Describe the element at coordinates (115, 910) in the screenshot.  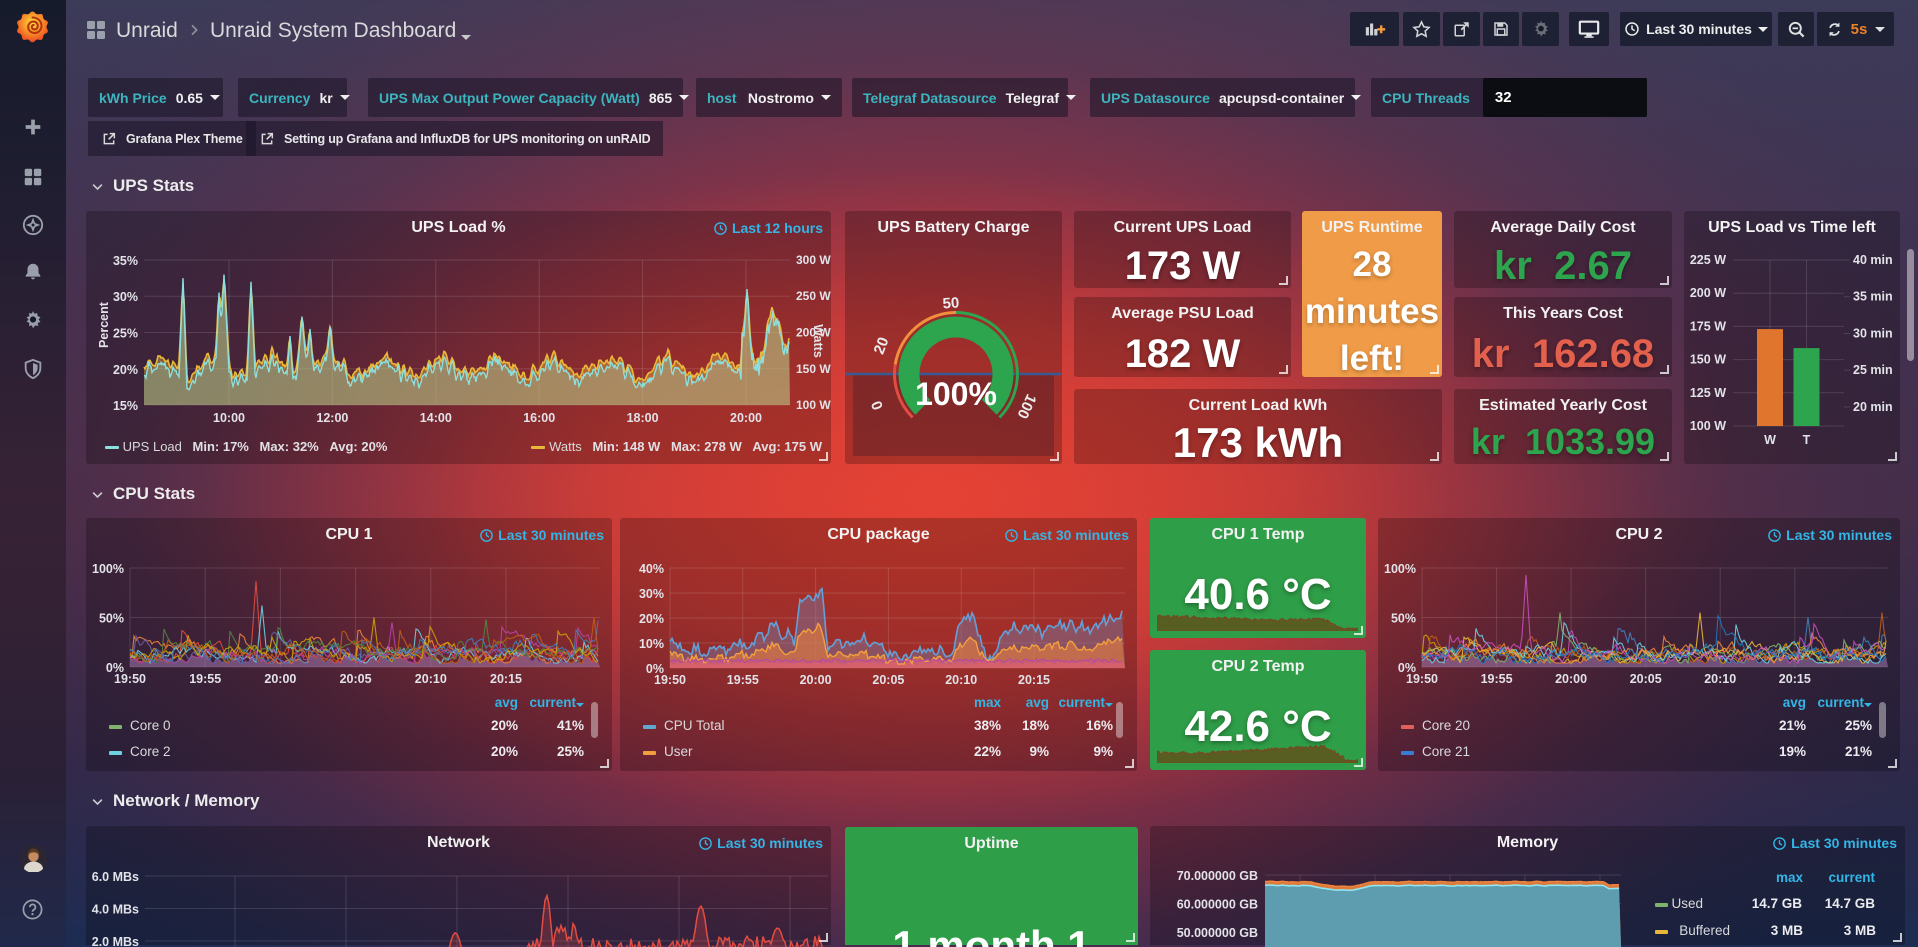
I see `svg-text: 4.0 MBs` at that location.